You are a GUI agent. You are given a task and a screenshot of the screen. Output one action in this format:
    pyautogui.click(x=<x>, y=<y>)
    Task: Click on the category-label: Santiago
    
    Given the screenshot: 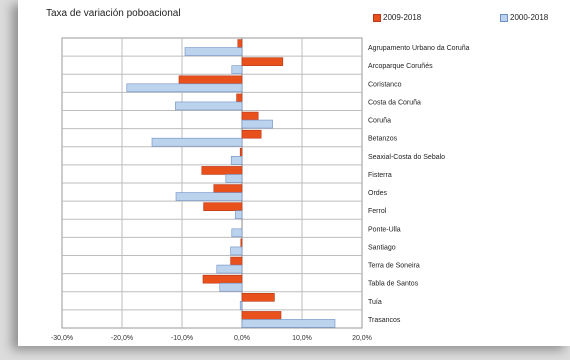 What is the action you would take?
    pyautogui.click(x=382, y=247)
    